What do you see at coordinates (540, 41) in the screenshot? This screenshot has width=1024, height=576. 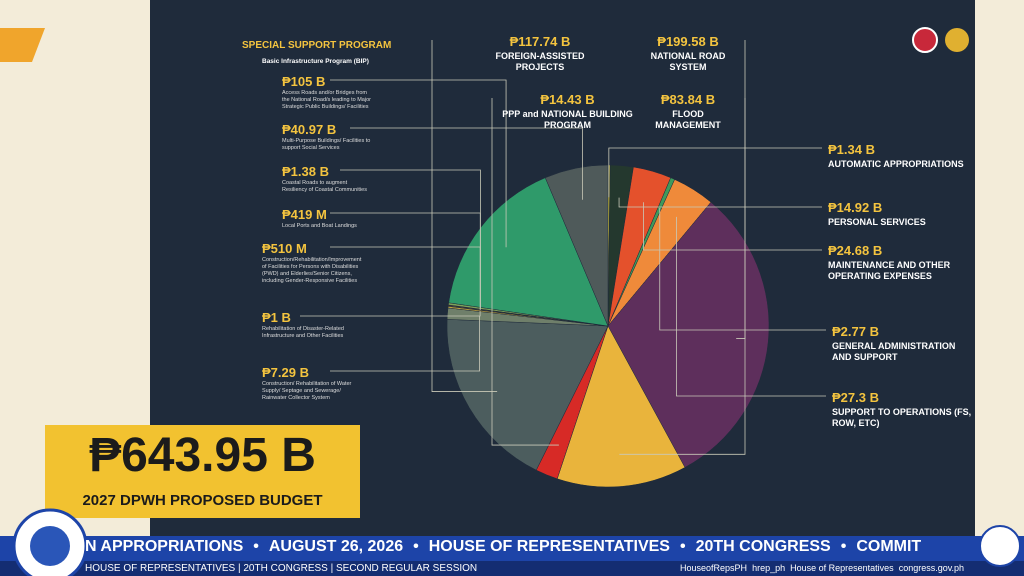 I see `value-label: ₱117.74 B` at bounding box center [540, 41].